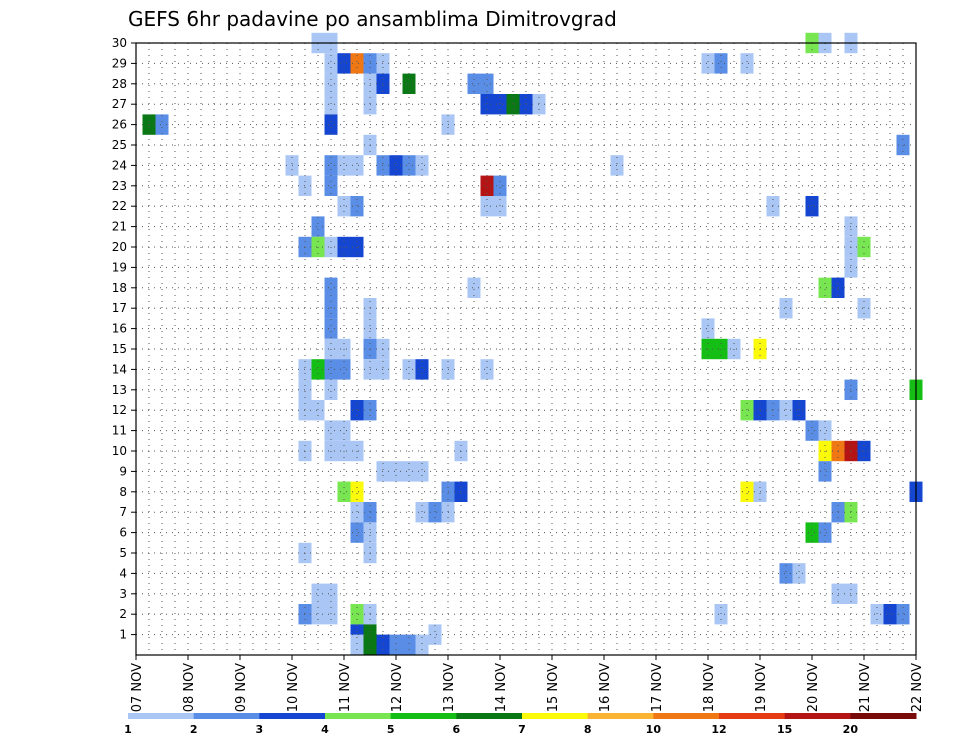  Describe the element at coordinates (119, 431) in the screenshot. I see `y-tick-label: 11` at that location.